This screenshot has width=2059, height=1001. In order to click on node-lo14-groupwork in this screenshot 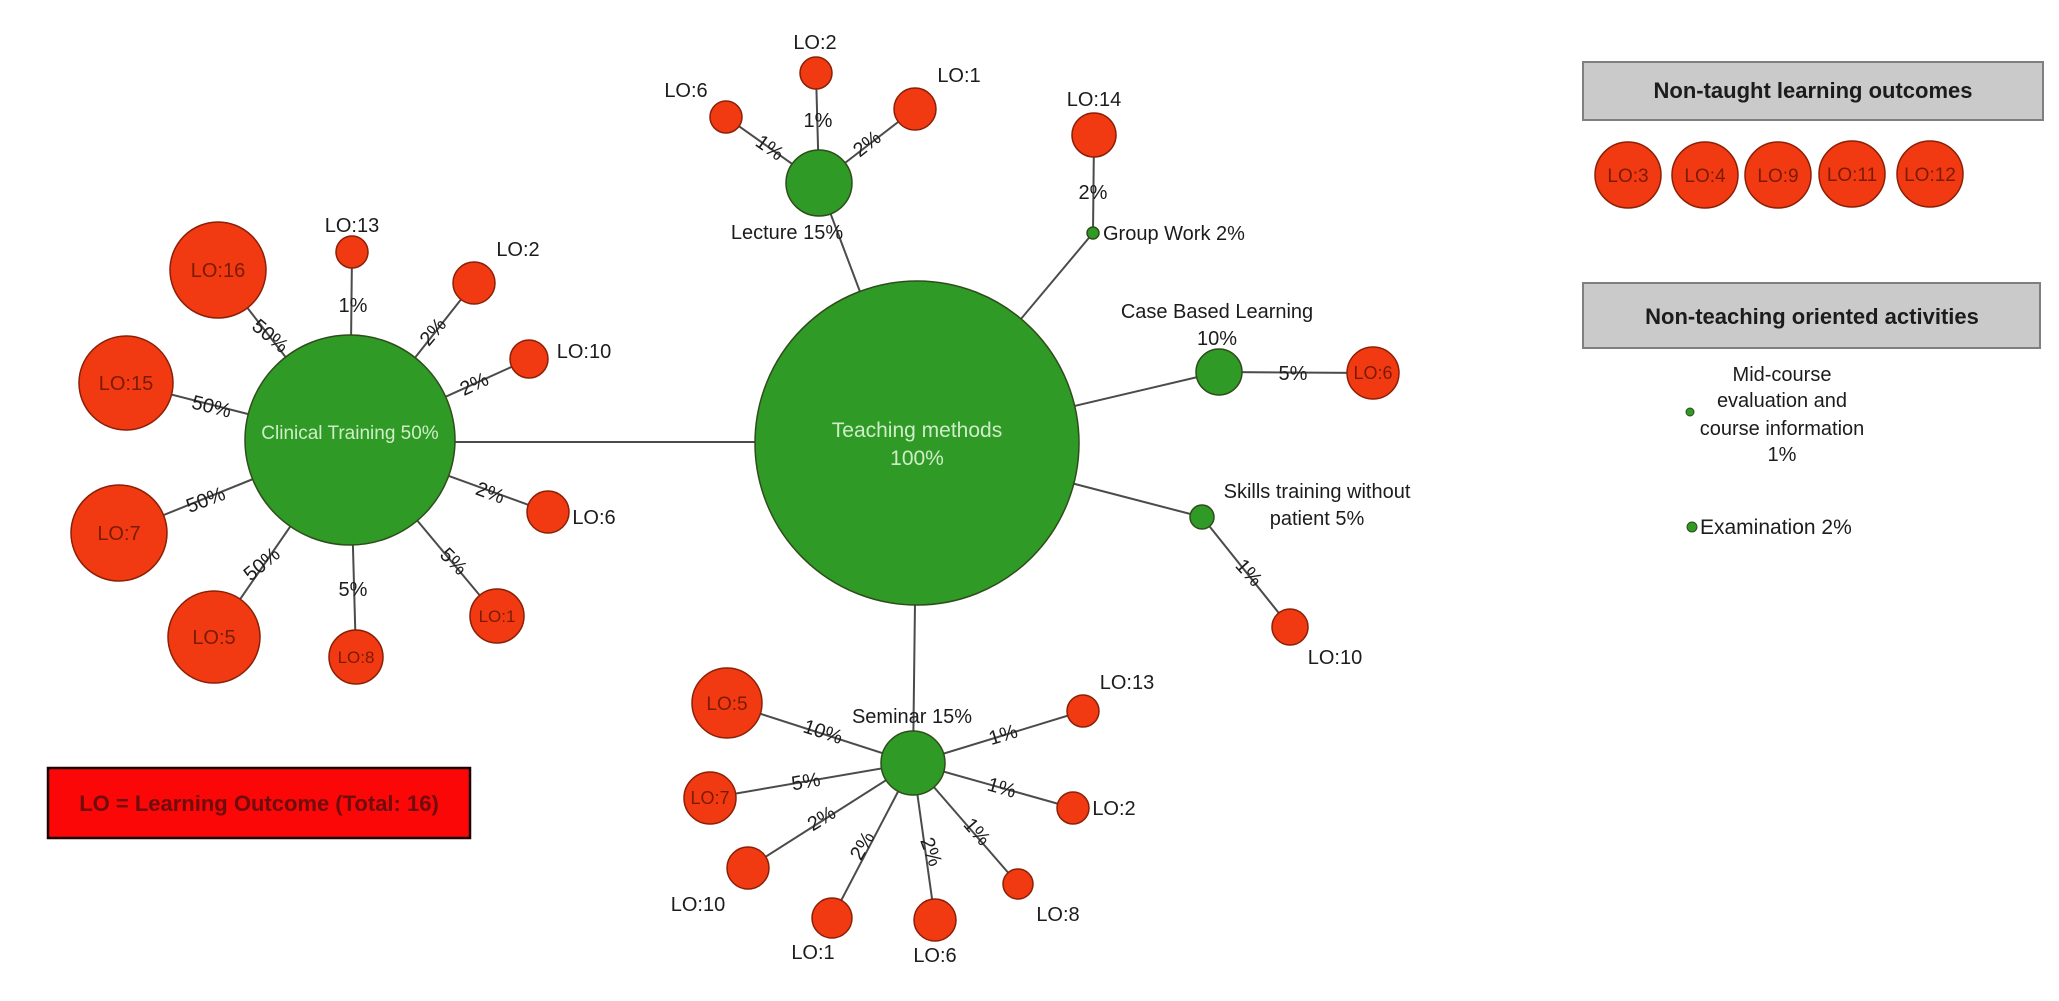, I will do `click(1094, 135)`.